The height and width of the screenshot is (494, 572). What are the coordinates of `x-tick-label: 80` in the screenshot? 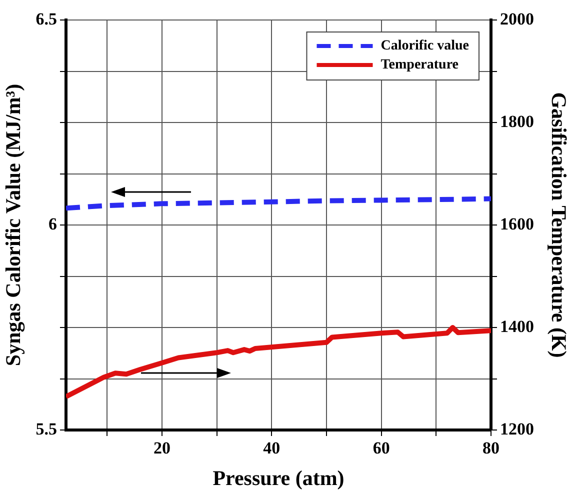 It's located at (491, 448).